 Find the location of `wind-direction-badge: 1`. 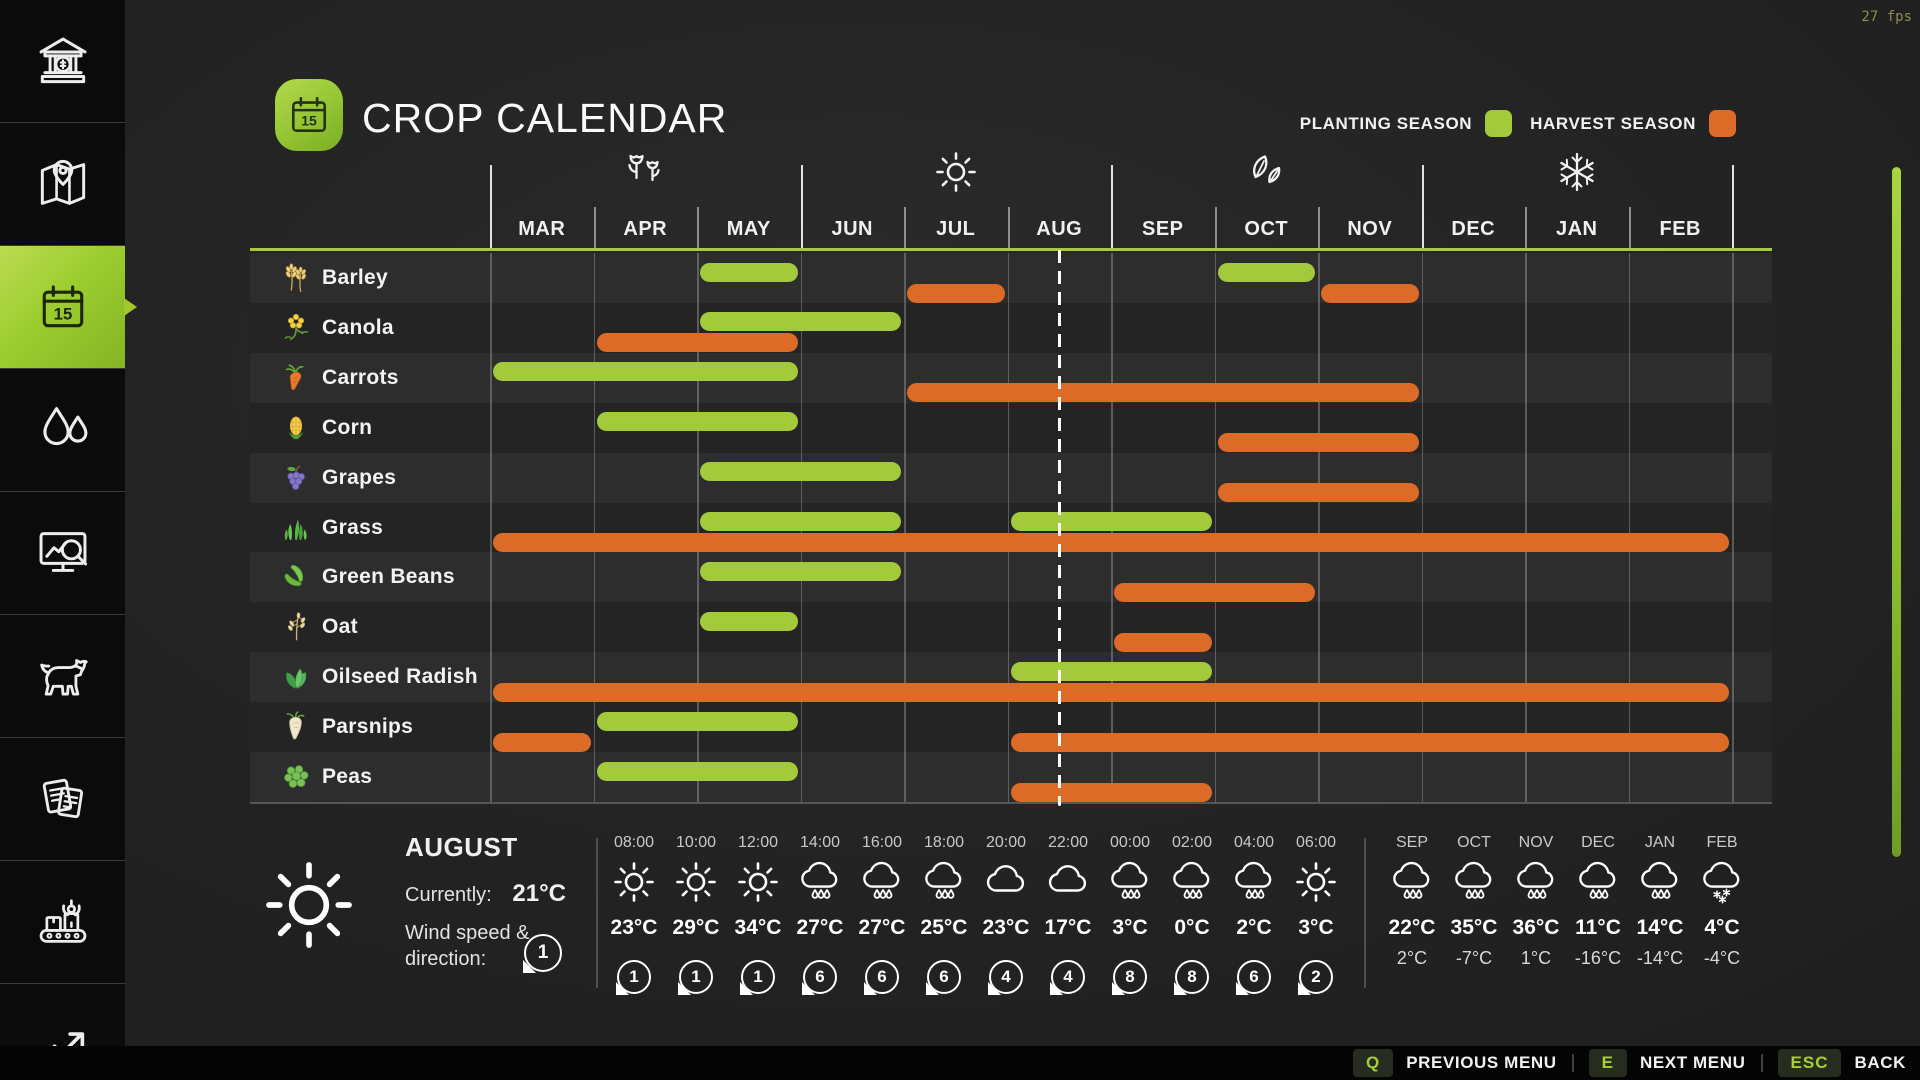

wind-direction-badge: 1 is located at coordinates (757, 977).